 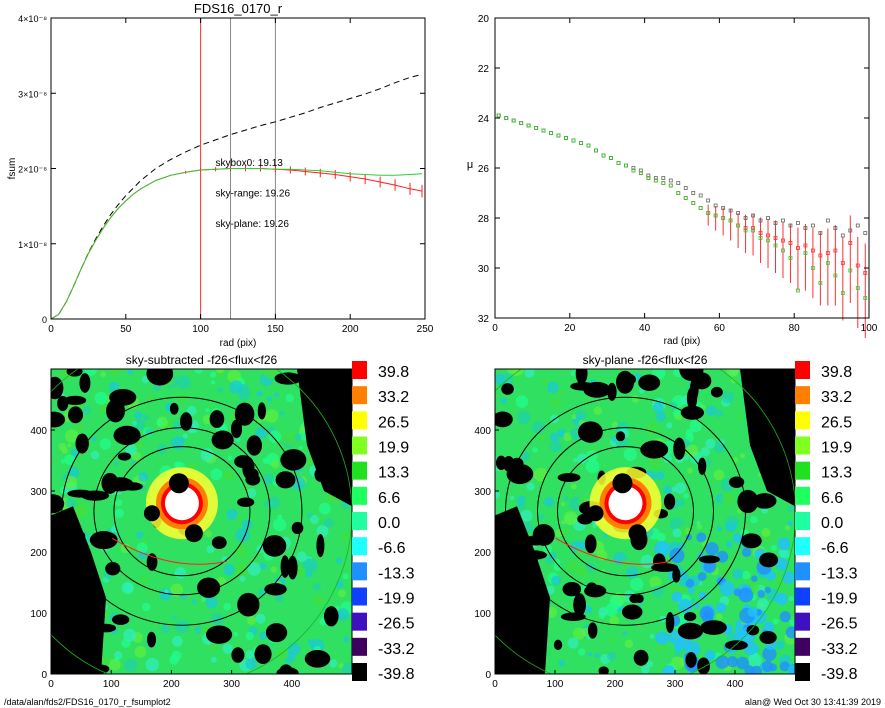 I want to click on chart1-ytick-label: 2×10⁻⁸, so click(x=32, y=170).